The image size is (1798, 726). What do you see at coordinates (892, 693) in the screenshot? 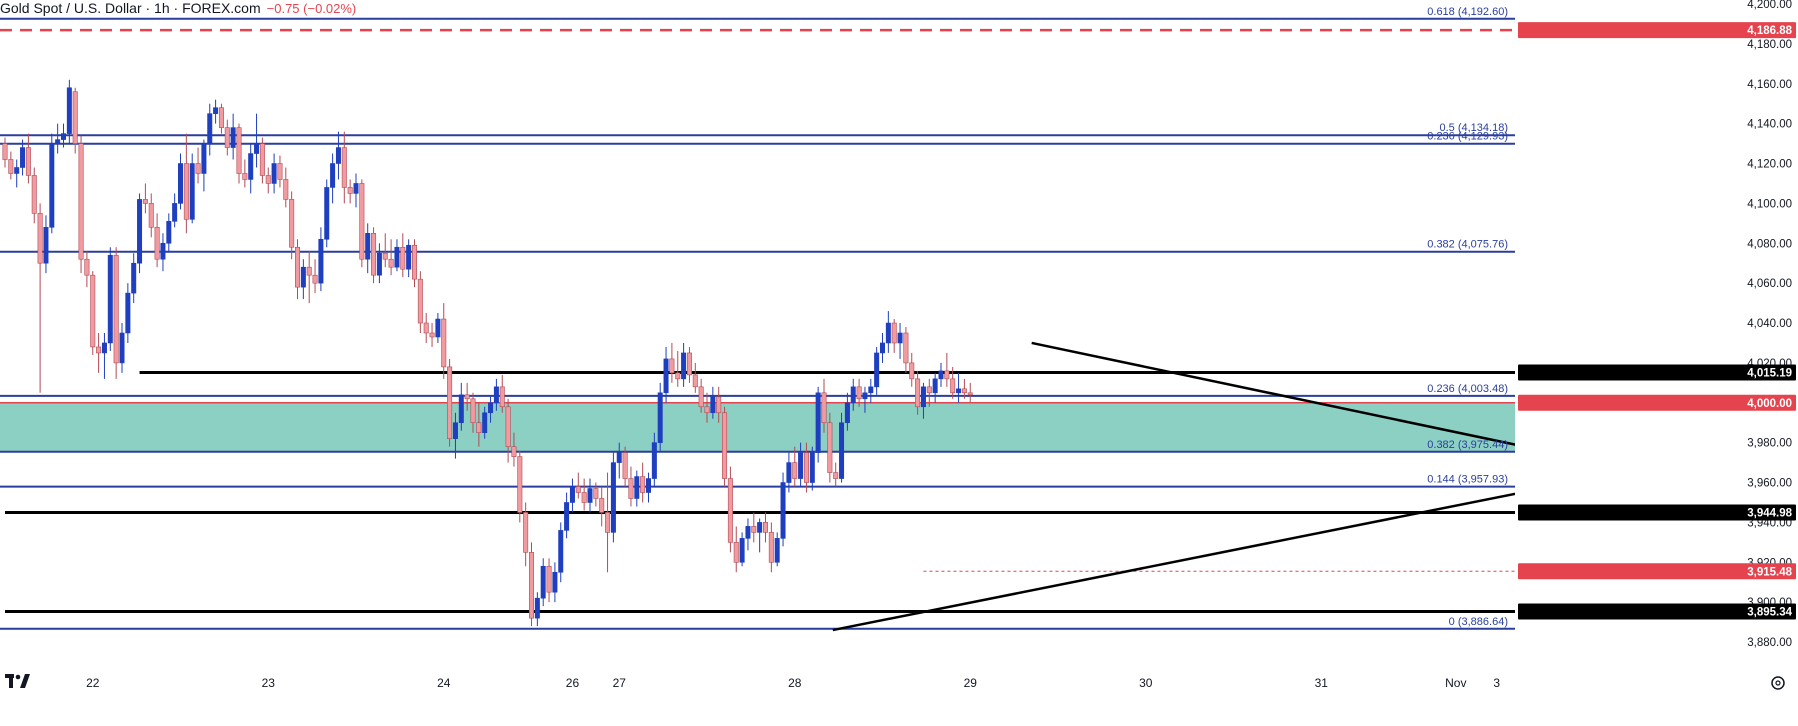
I see `time-axis: 22 23 24 26 27 28 29 30 31 Nov 3` at bounding box center [892, 693].